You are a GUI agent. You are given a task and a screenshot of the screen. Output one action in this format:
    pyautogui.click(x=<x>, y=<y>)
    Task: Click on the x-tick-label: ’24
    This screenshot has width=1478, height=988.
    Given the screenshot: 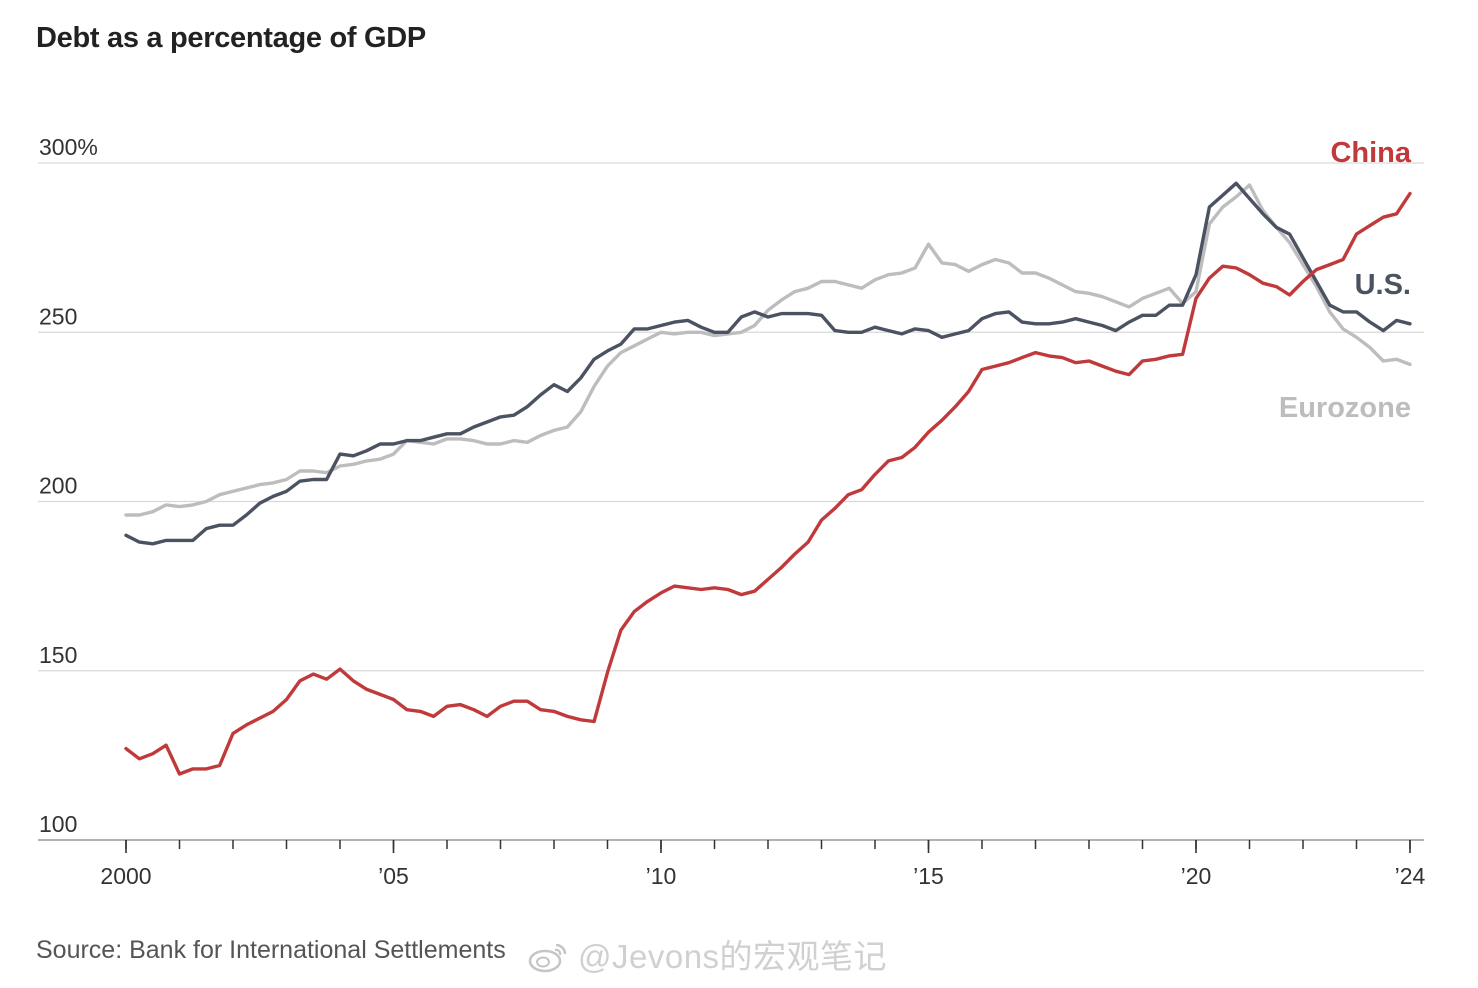 What is the action you would take?
    pyautogui.click(x=1410, y=876)
    